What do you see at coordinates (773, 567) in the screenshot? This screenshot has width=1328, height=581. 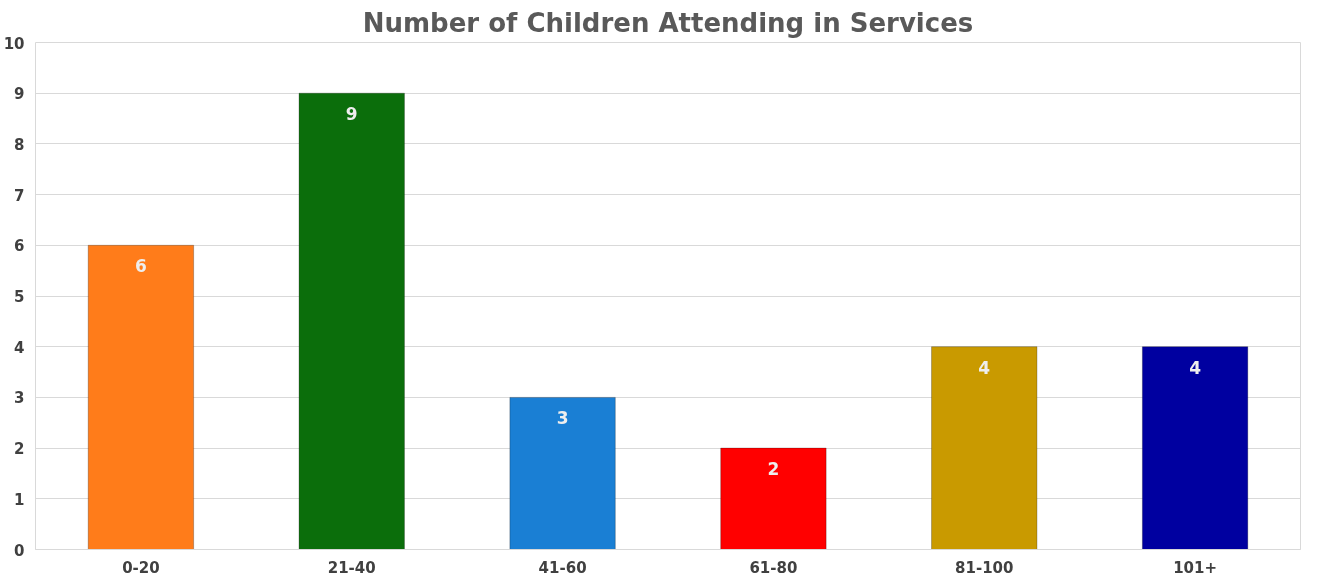 I see `x-tick-label: 61-80` at bounding box center [773, 567].